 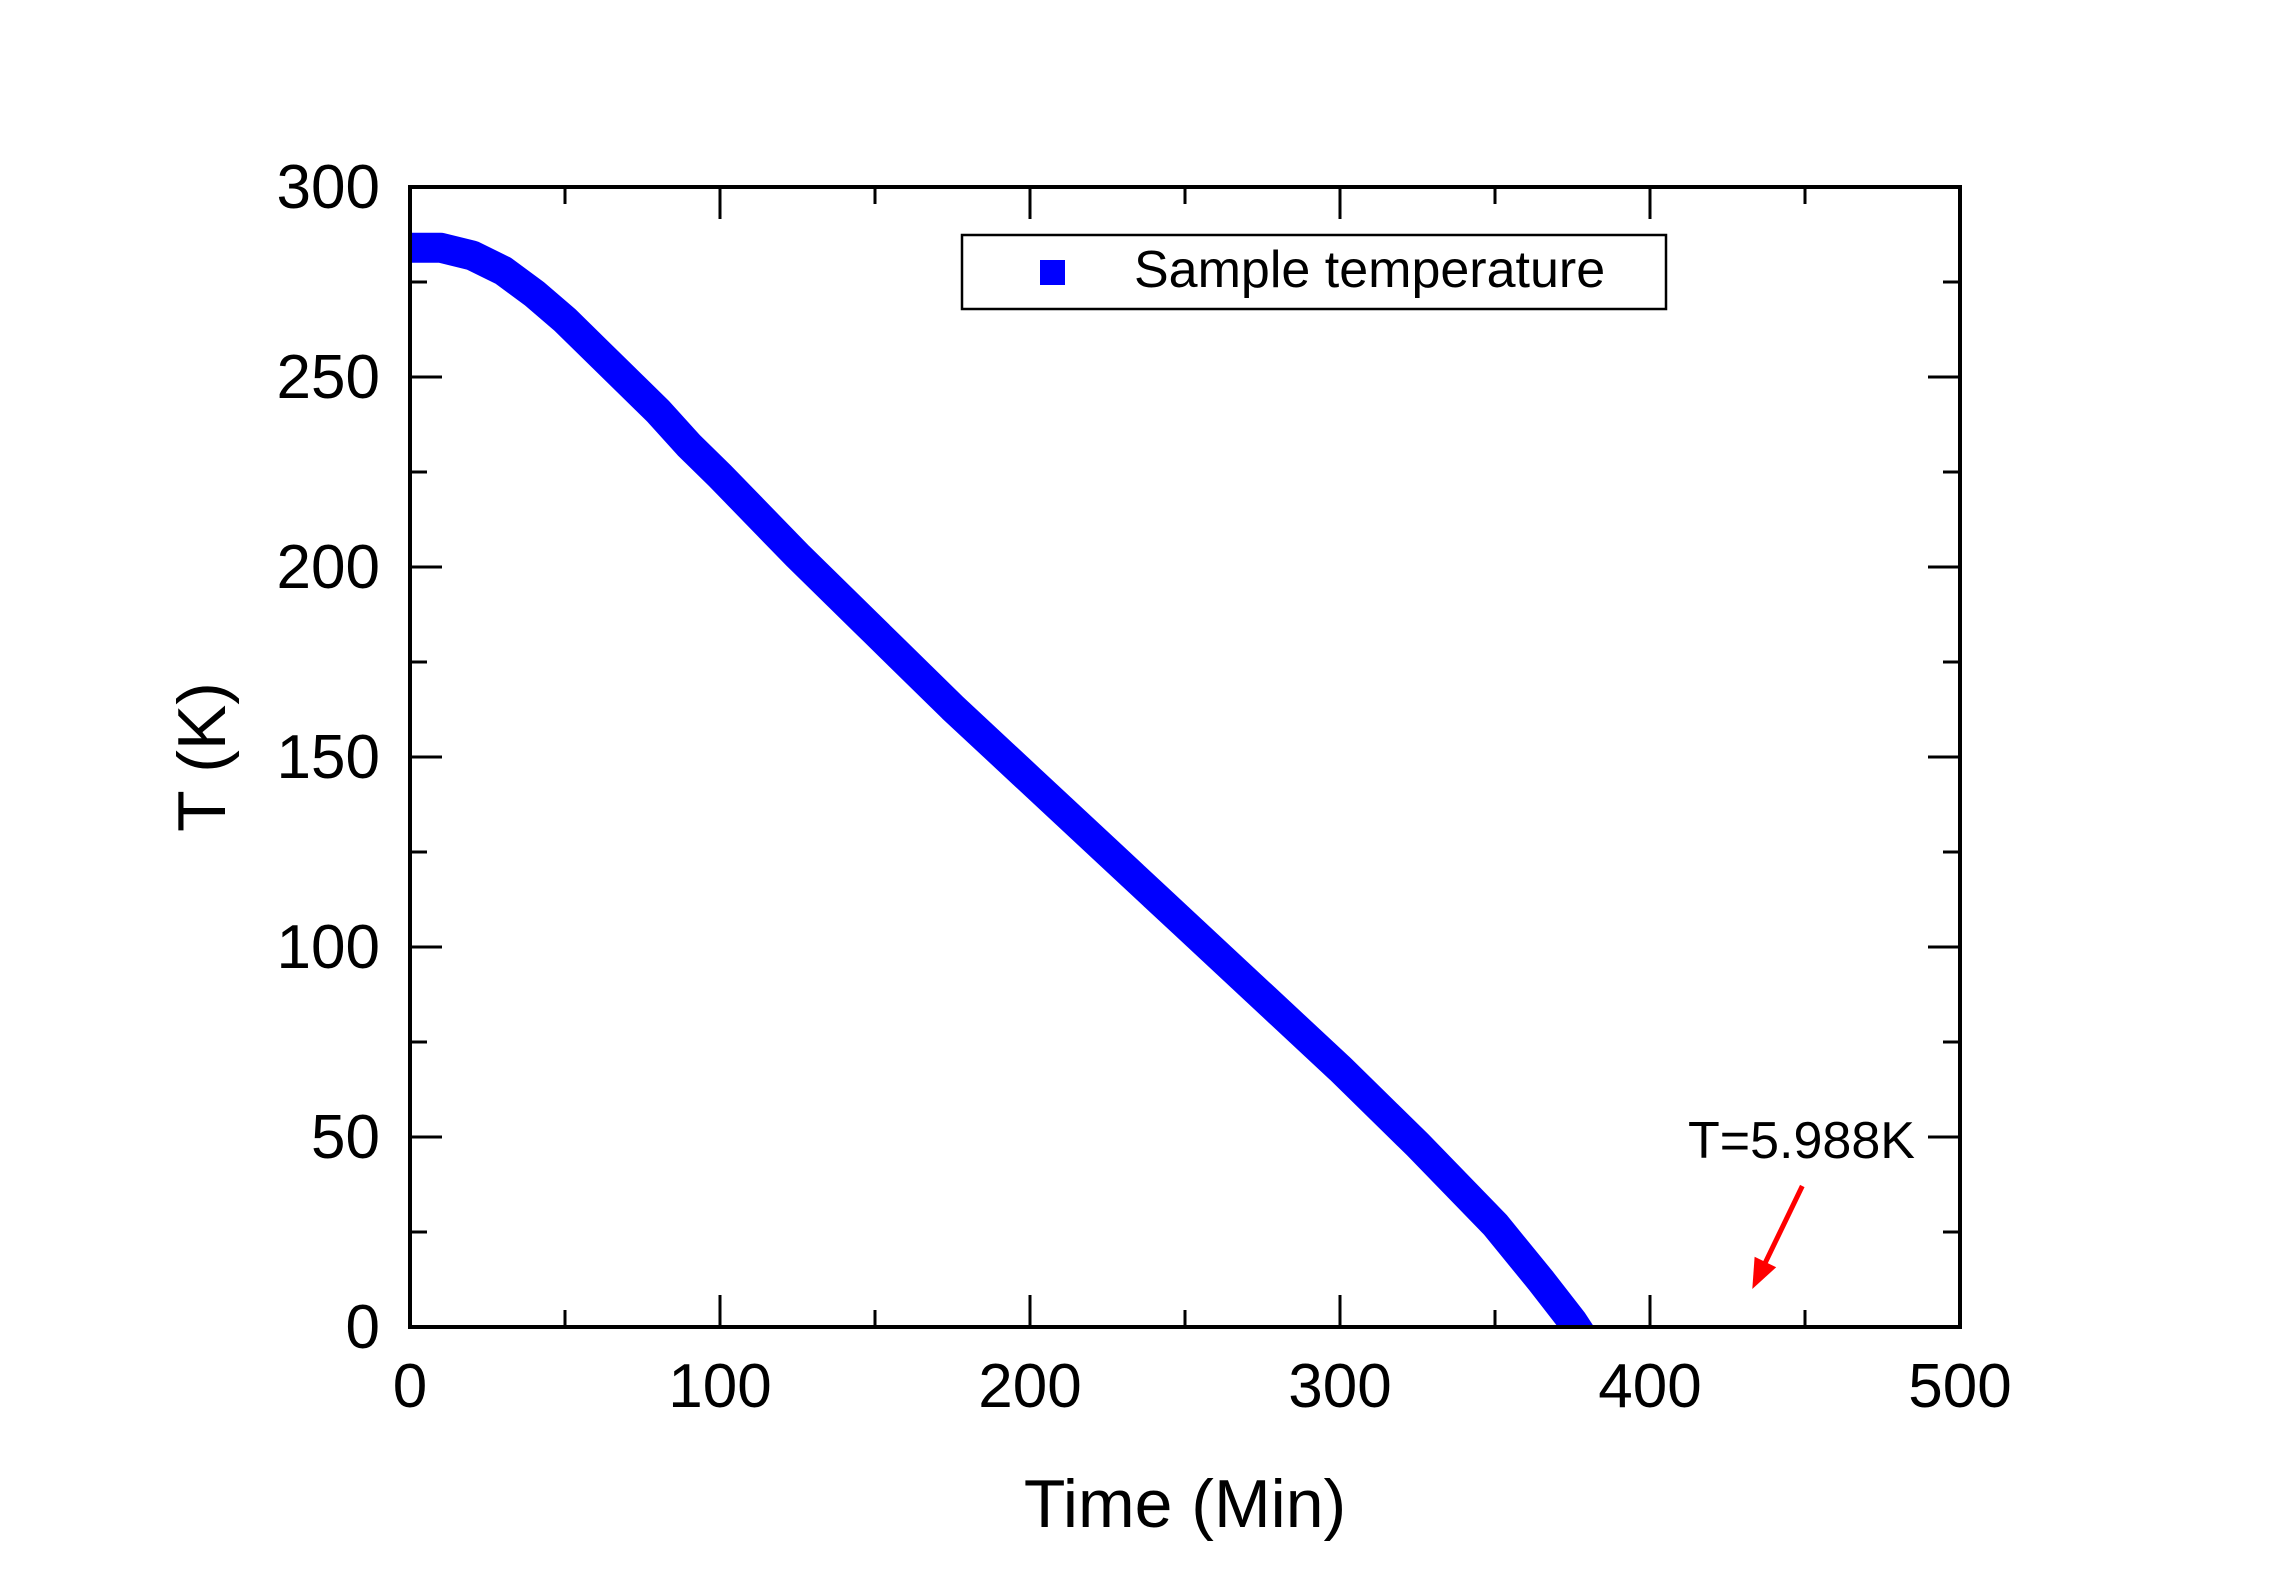 I want to click on x-tick-label: 400, so click(x=1649, y=1386).